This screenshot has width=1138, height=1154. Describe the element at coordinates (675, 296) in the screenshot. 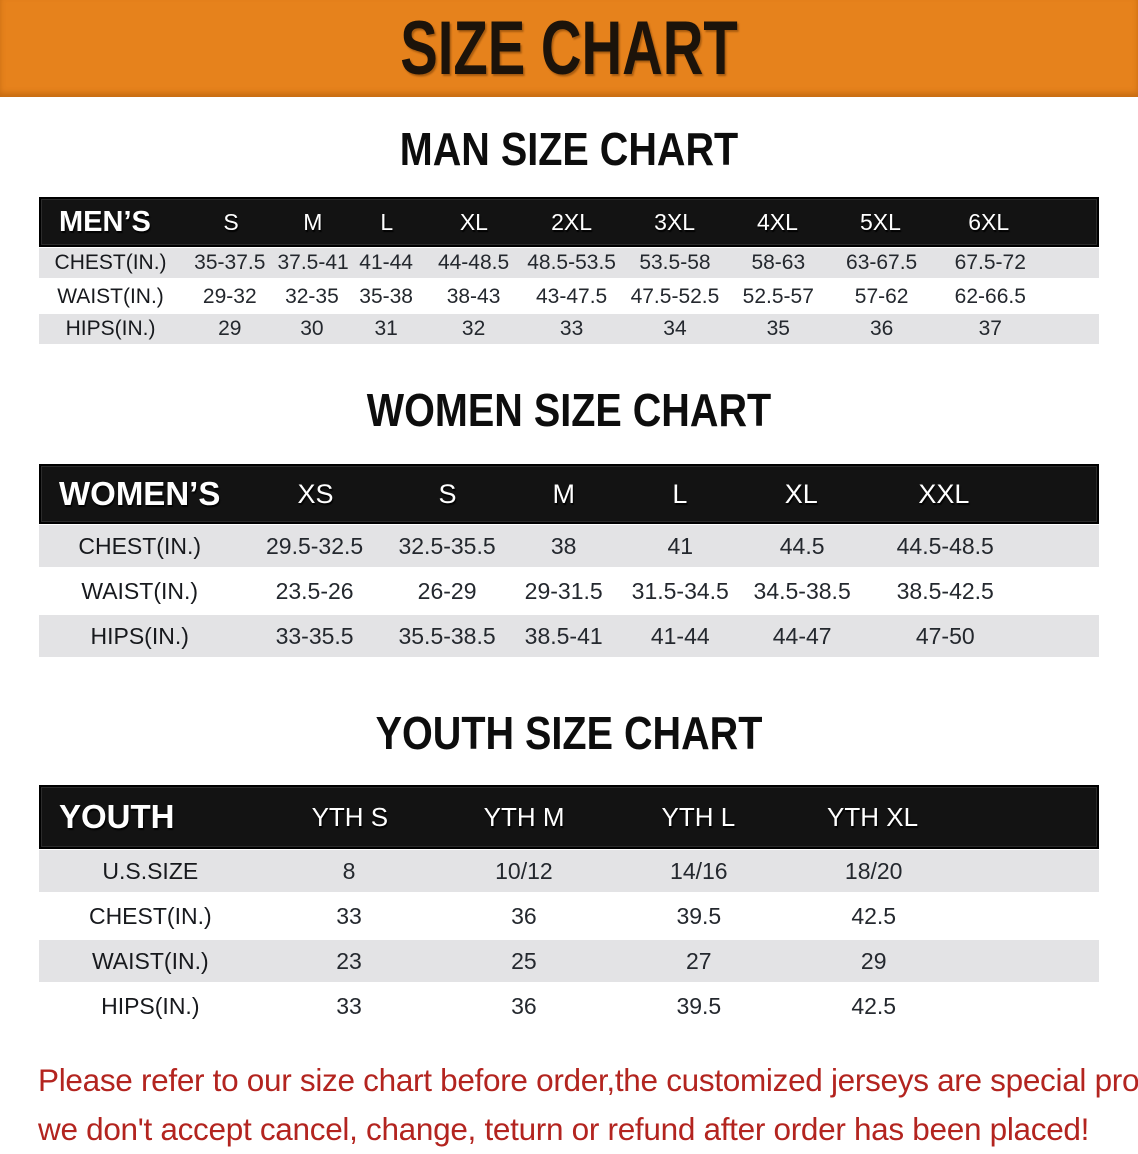

I see `size-value-cell: 47.5-52.5` at that location.